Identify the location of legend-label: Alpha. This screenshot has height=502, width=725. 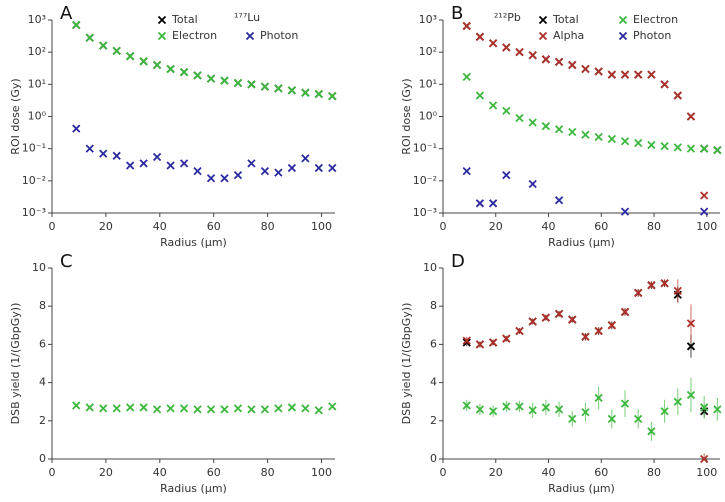
(568, 35).